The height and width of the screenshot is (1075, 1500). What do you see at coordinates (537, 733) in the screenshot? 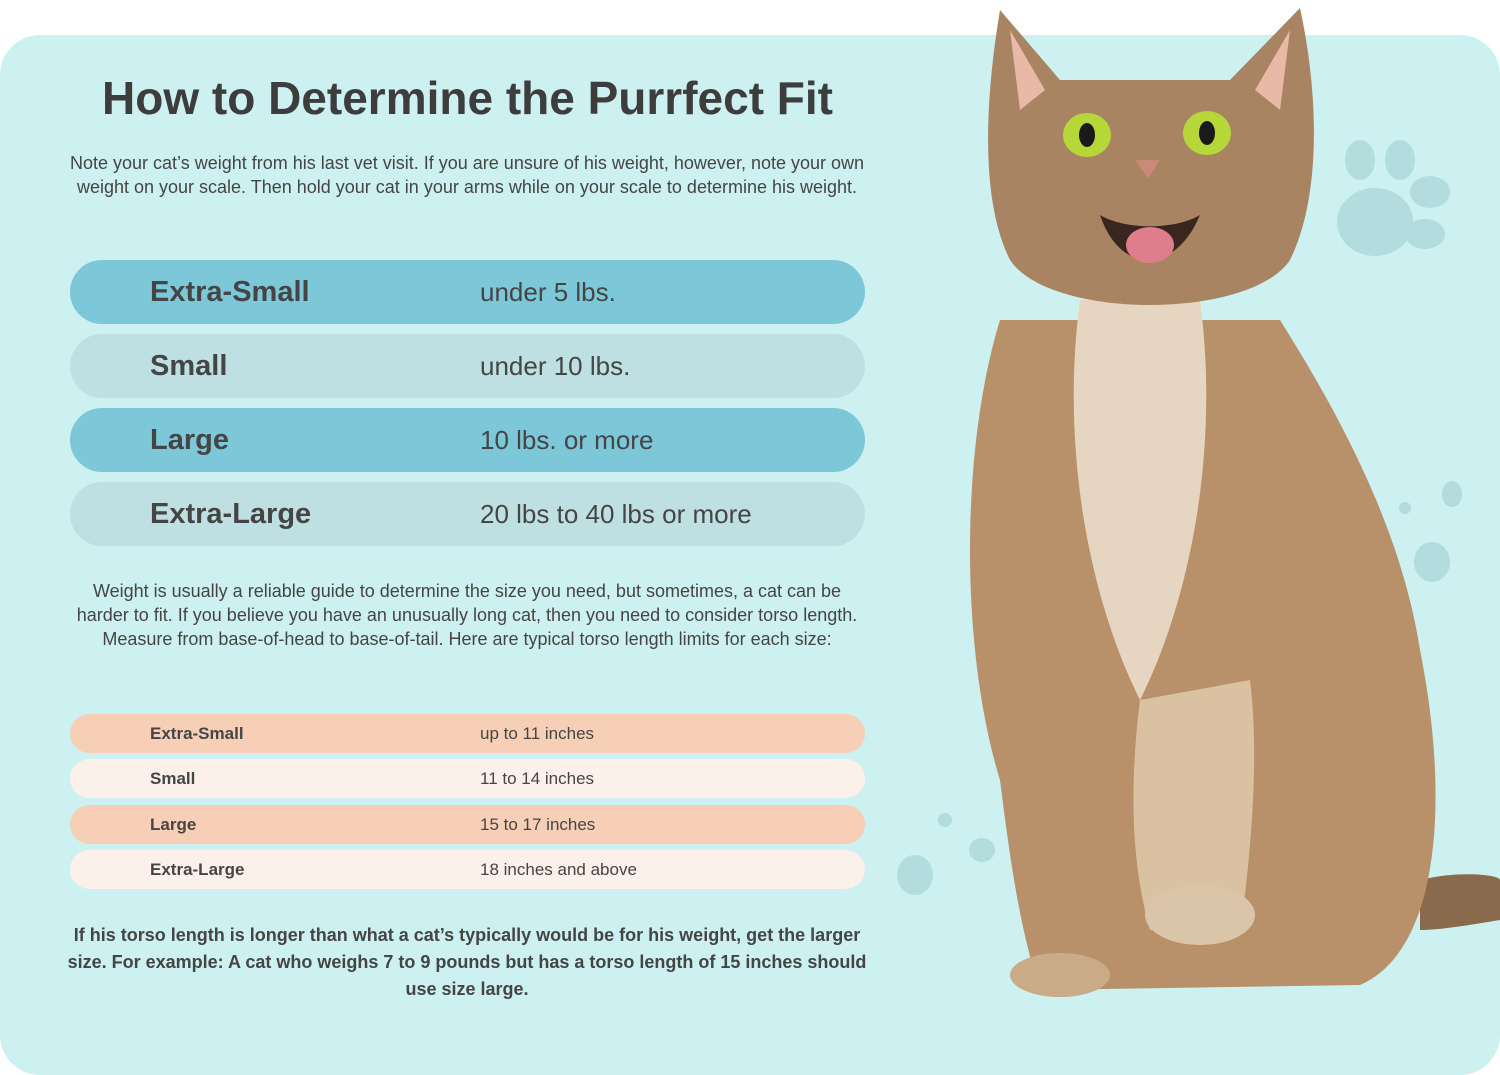
I see `length-value: up to 11 inches` at bounding box center [537, 733].